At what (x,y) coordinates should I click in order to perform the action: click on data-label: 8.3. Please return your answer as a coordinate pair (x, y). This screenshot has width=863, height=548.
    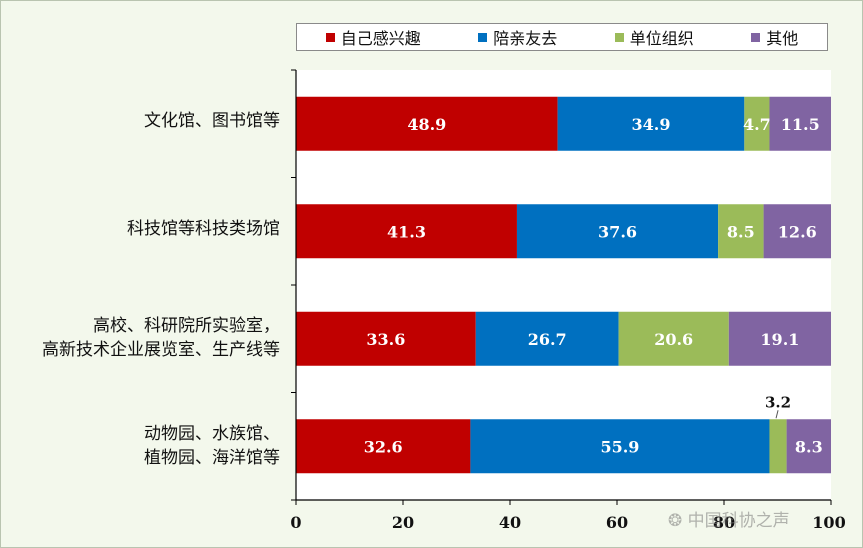
    Looking at the image, I should click on (809, 446).